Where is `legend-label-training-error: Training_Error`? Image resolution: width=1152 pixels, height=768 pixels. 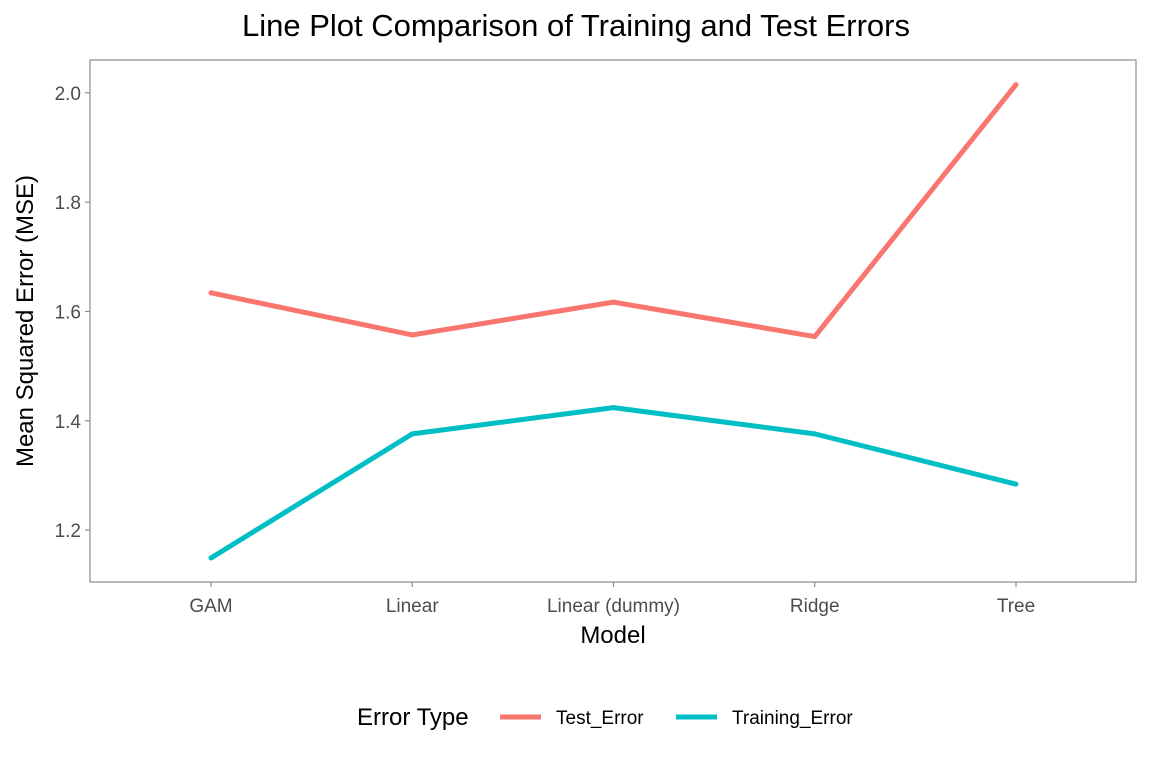
legend-label-training-error: Training_Error is located at coordinates (792, 718).